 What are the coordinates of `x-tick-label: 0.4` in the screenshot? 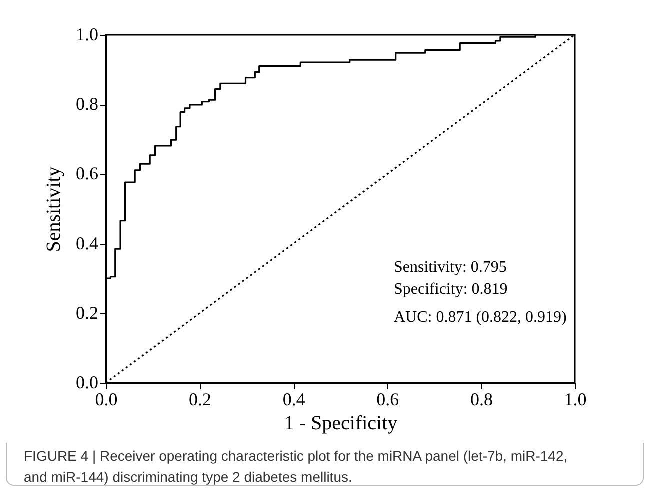 It's located at (294, 400).